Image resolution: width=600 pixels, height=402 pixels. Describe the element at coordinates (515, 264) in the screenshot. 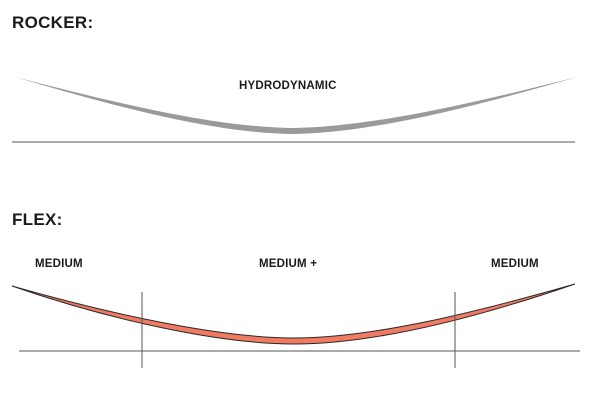

I see `flex-zone-label-right: MEDIUM` at that location.